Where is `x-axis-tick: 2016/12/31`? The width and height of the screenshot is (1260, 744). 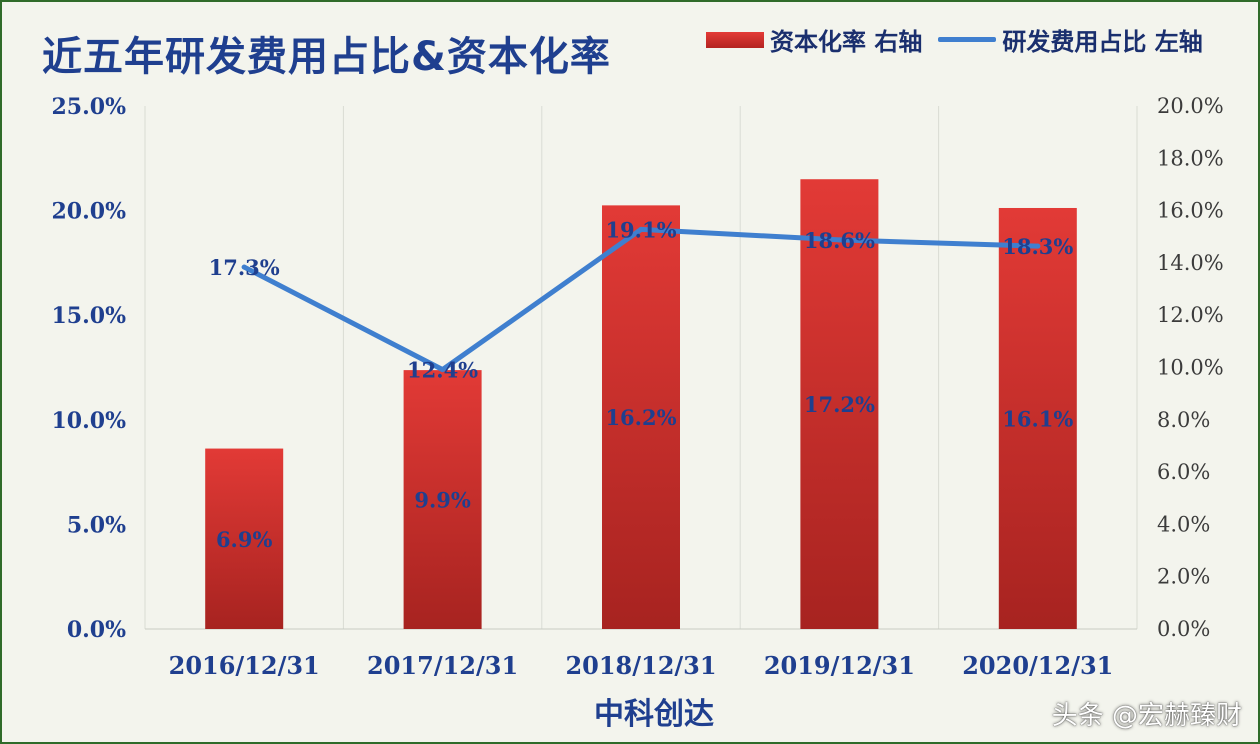
x-axis-tick: 2016/12/31 is located at coordinates (244, 665).